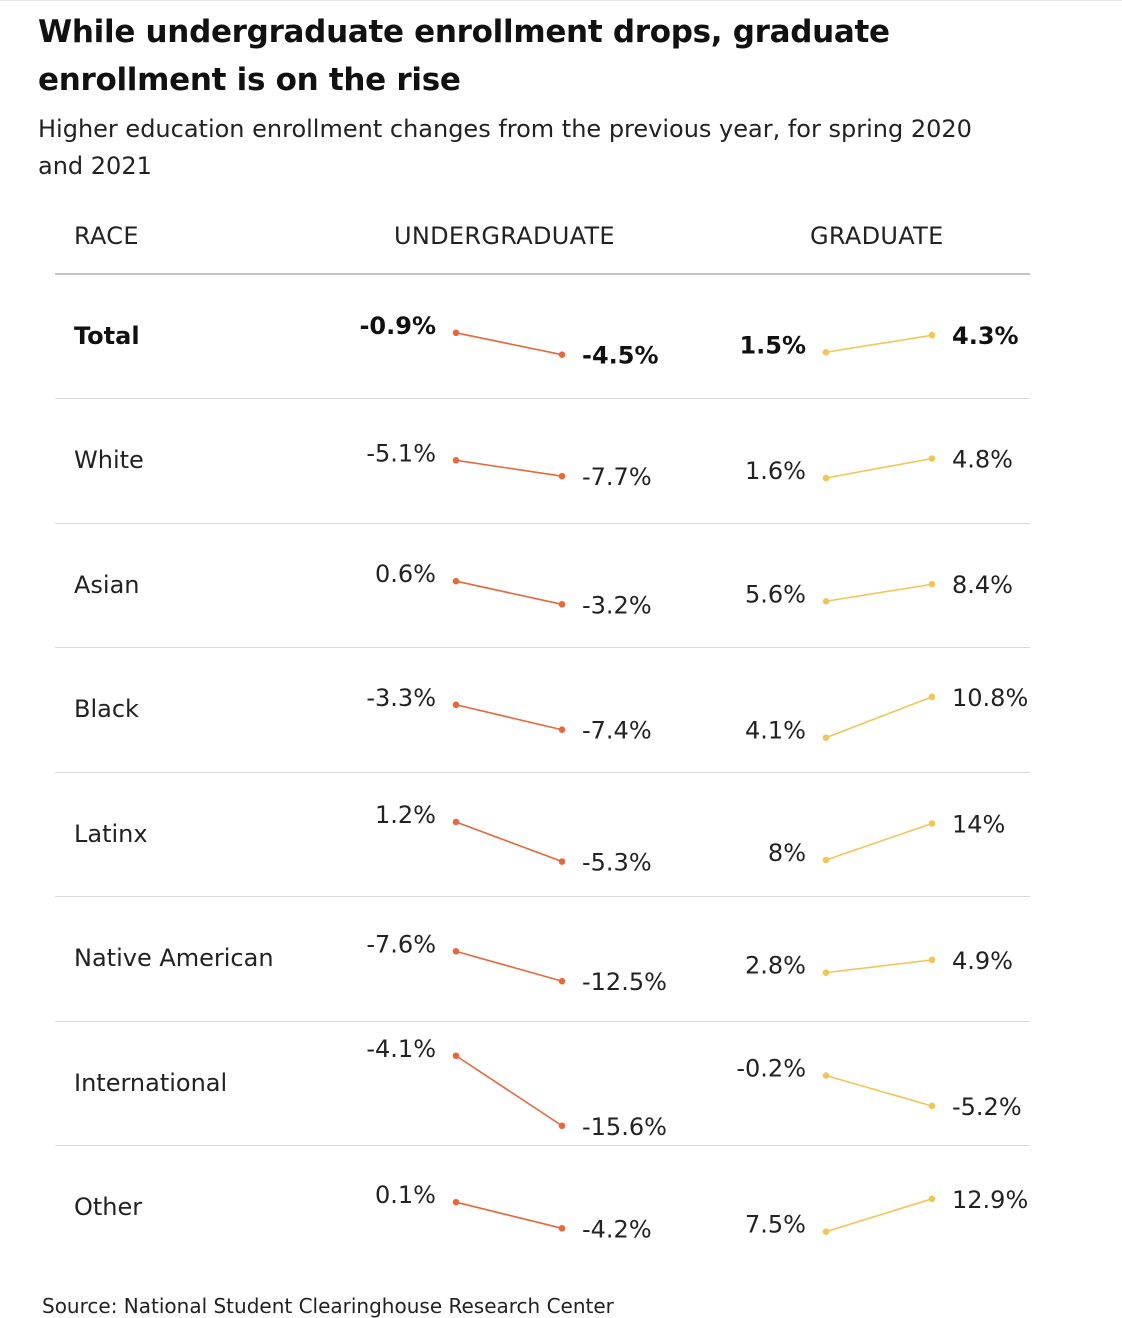 Image resolution: width=1122 pixels, height=1318 pixels. I want to click on race-label: Black, so click(106, 709).